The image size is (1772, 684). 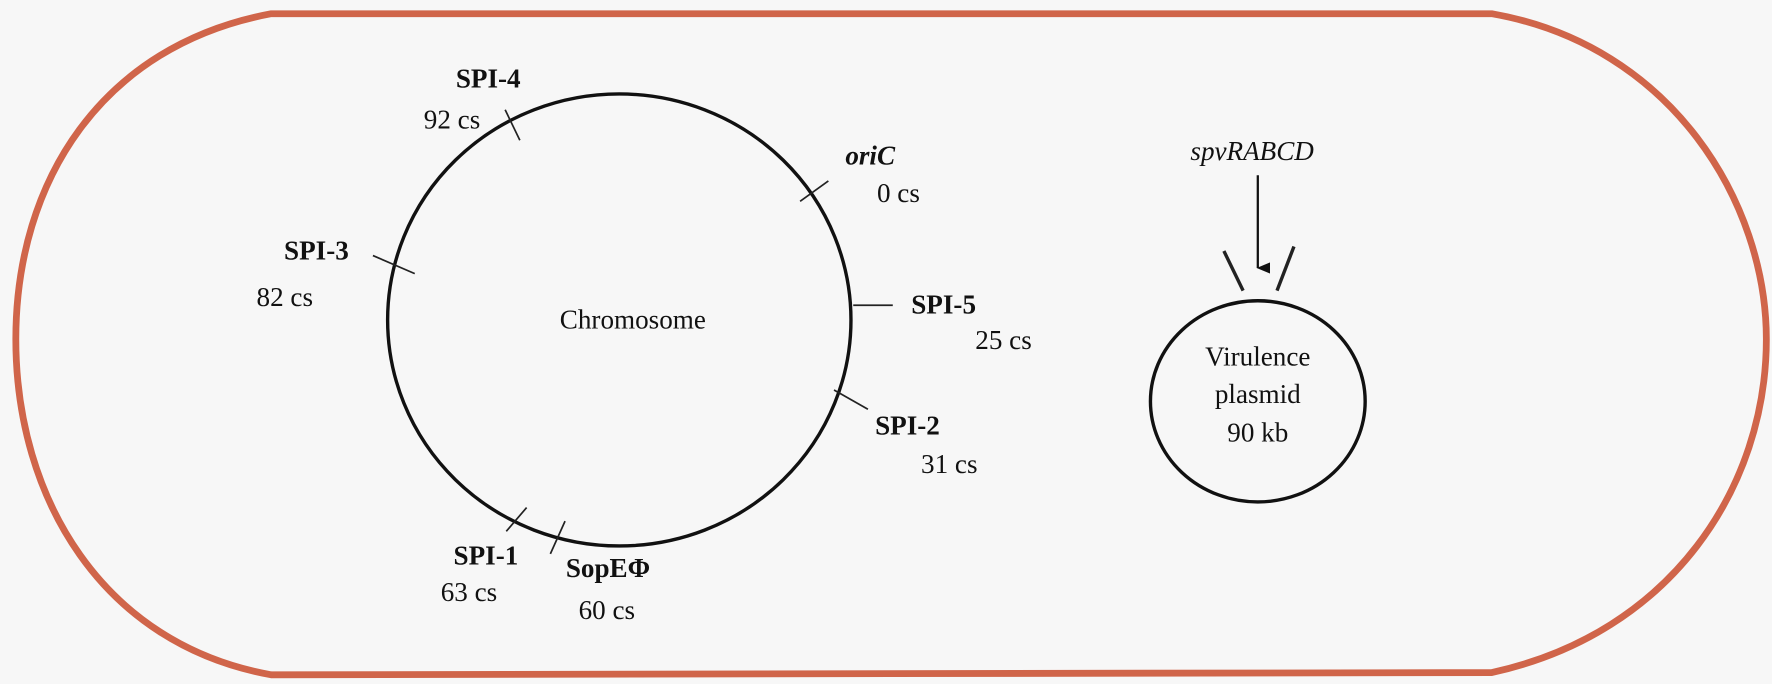 I want to click on plasmid-label: 90 kb, so click(x=1257, y=432).